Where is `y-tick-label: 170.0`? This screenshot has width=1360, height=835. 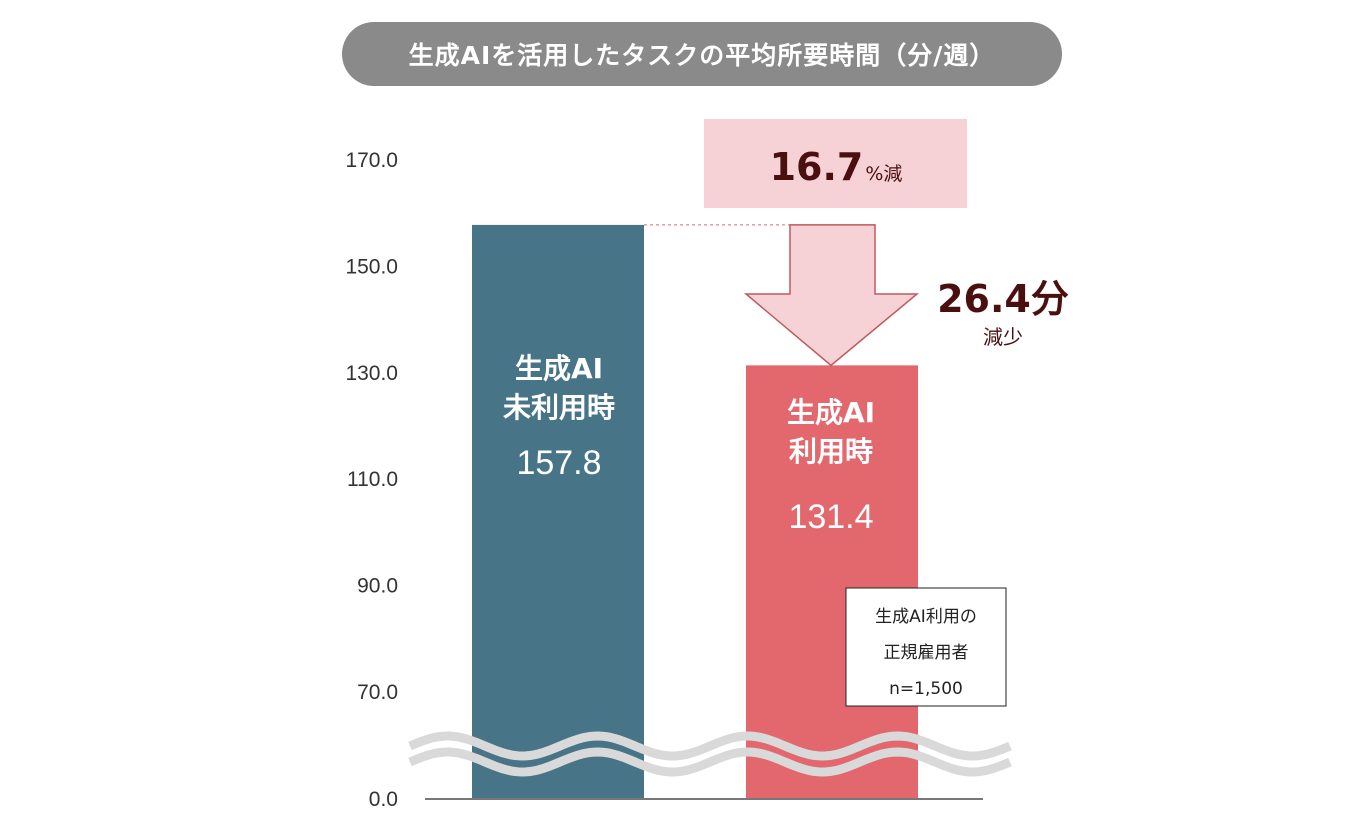 y-tick-label: 170.0 is located at coordinates (371, 160).